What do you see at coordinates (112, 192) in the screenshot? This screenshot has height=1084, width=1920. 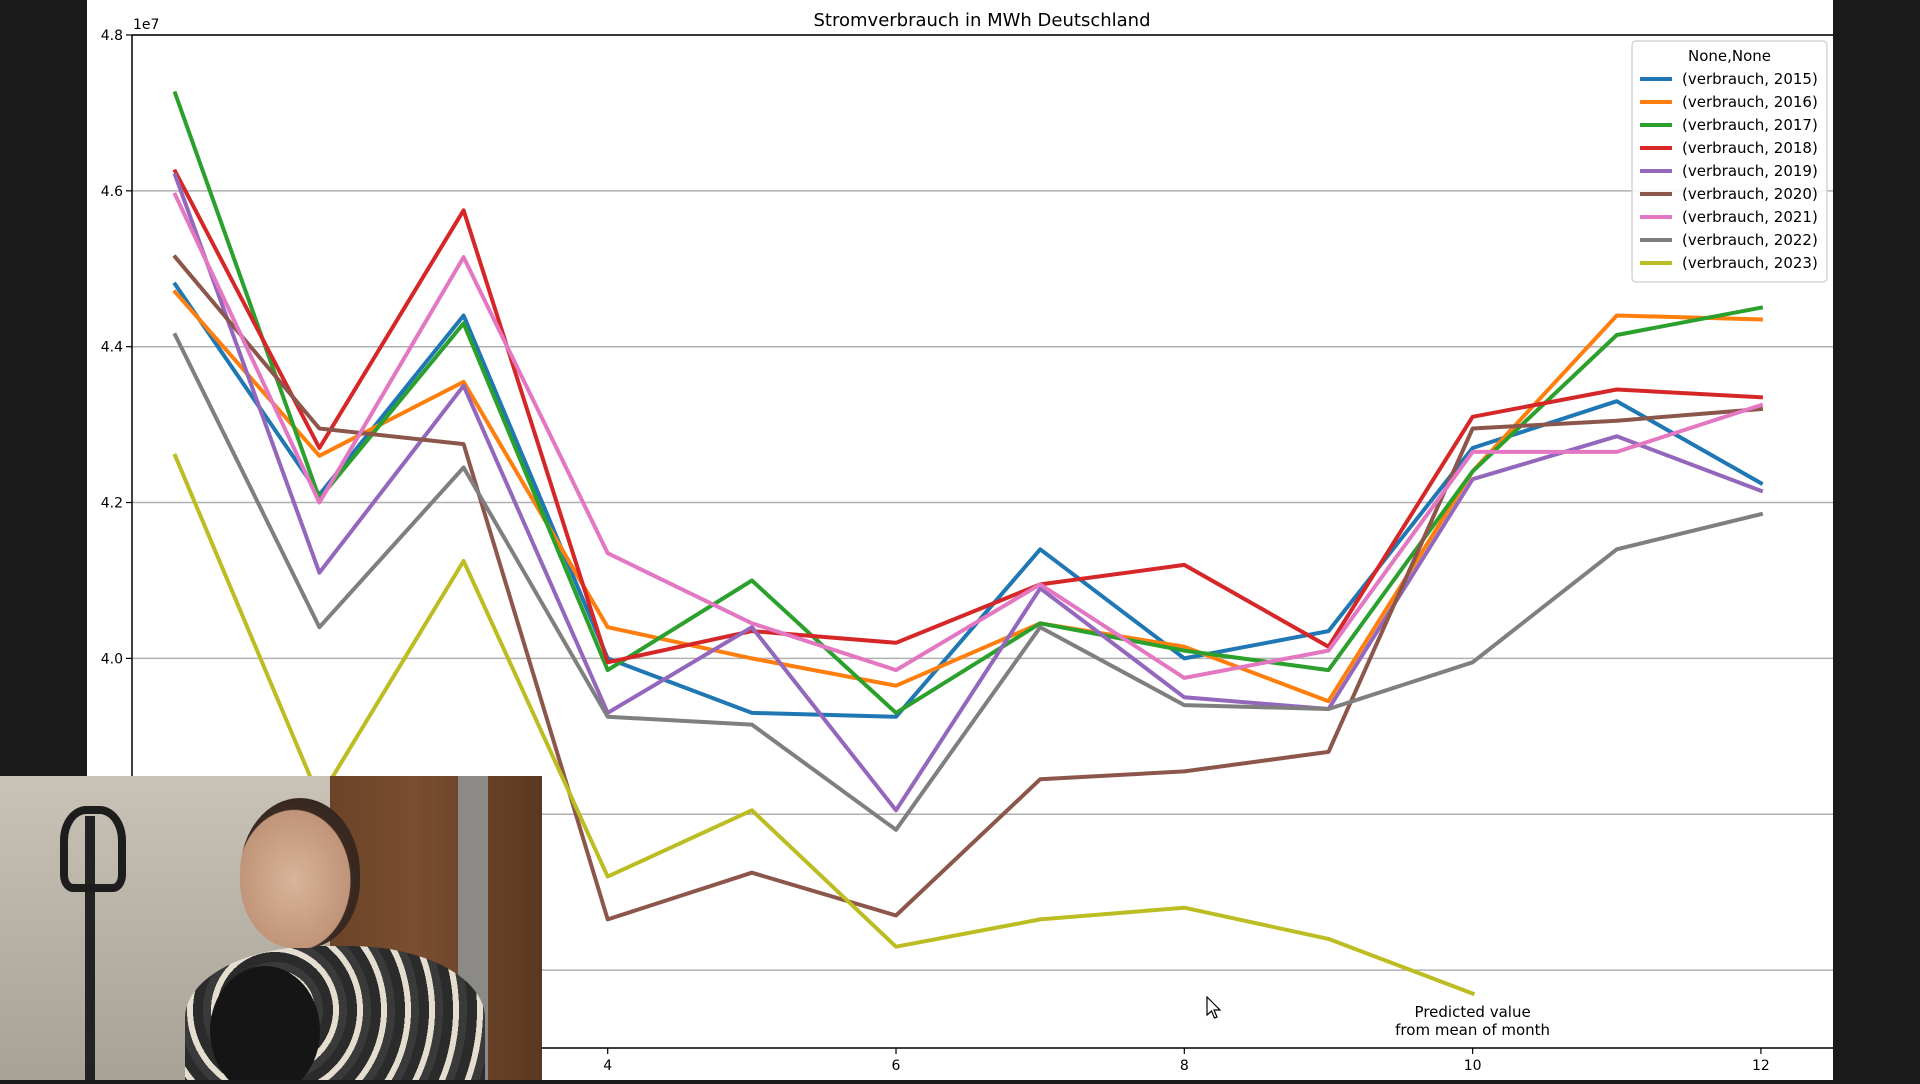 I see `y-tick-label: 4.6` at bounding box center [112, 192].